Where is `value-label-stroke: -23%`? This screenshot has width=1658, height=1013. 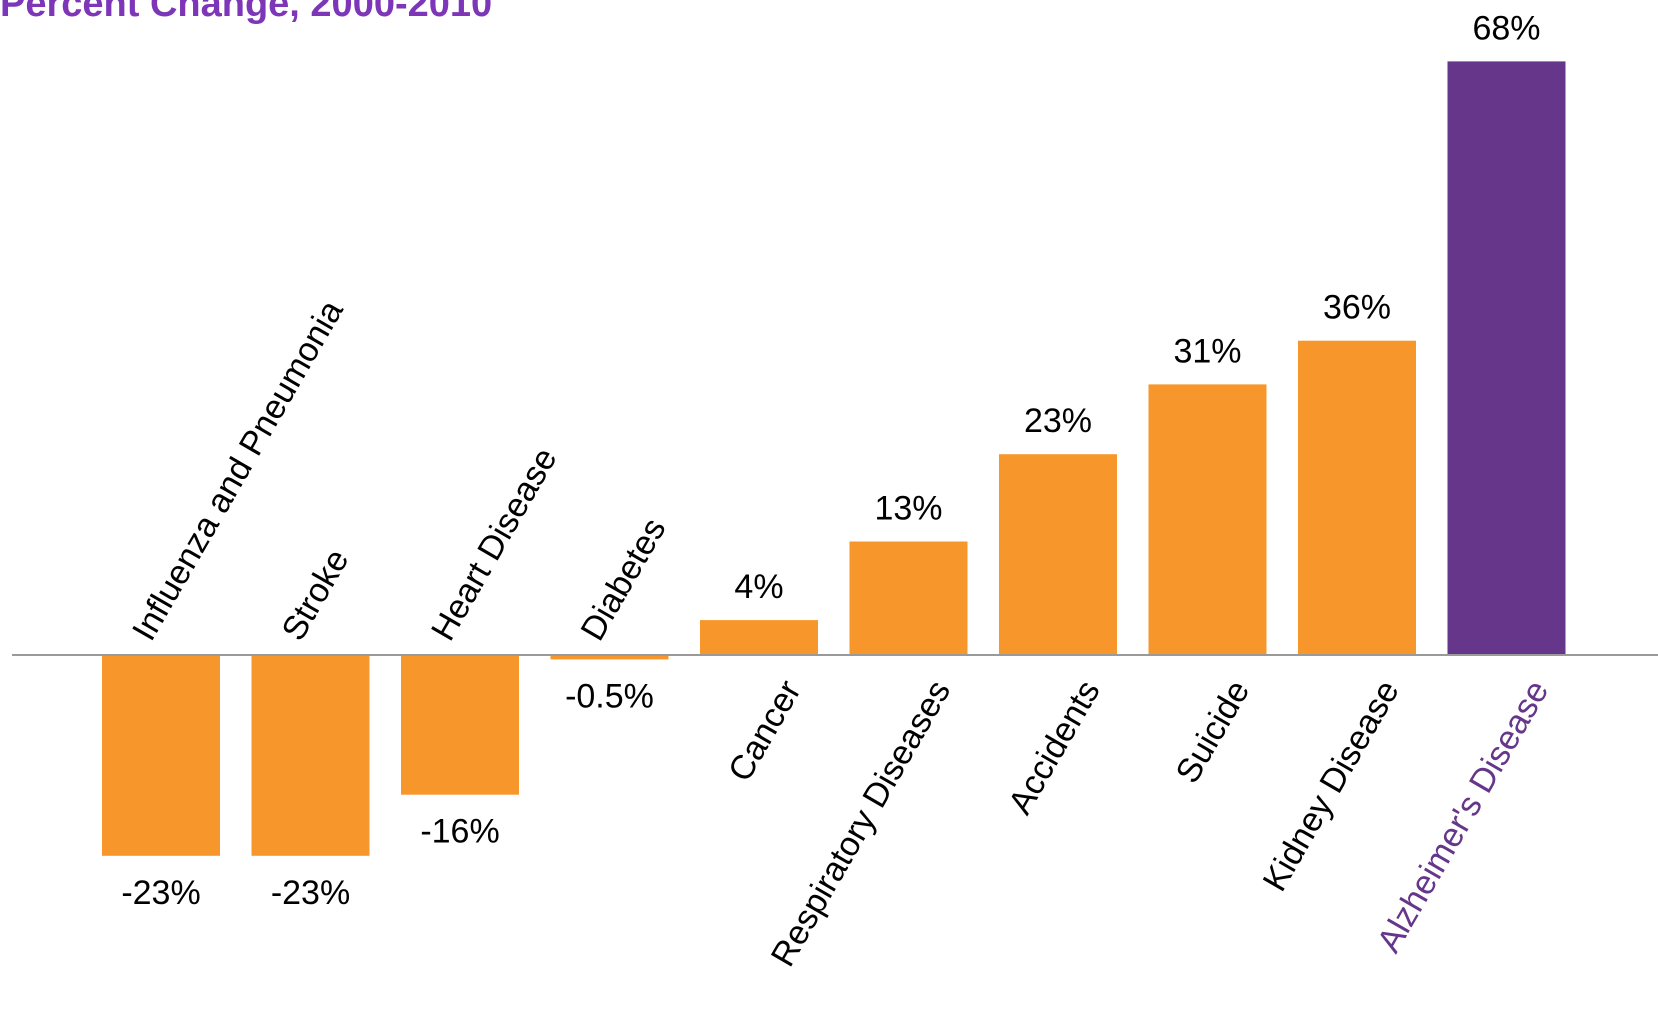 value-label-stroke: -23% is located at coordinates (310, 893).